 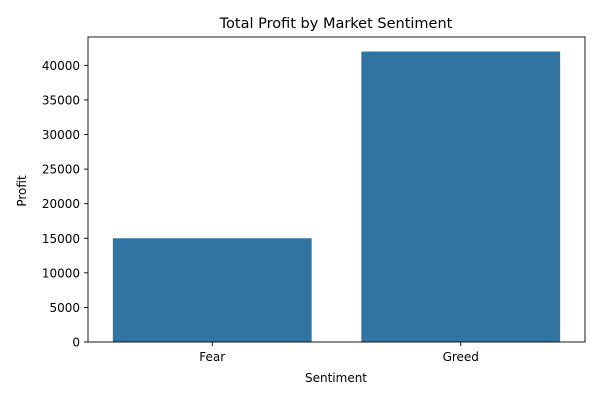 What do you see at coordinates (336, 24) in the screenshot?
I see `chart-title: Total Profit by Market Sentiment` at bounding box center [336, 24].